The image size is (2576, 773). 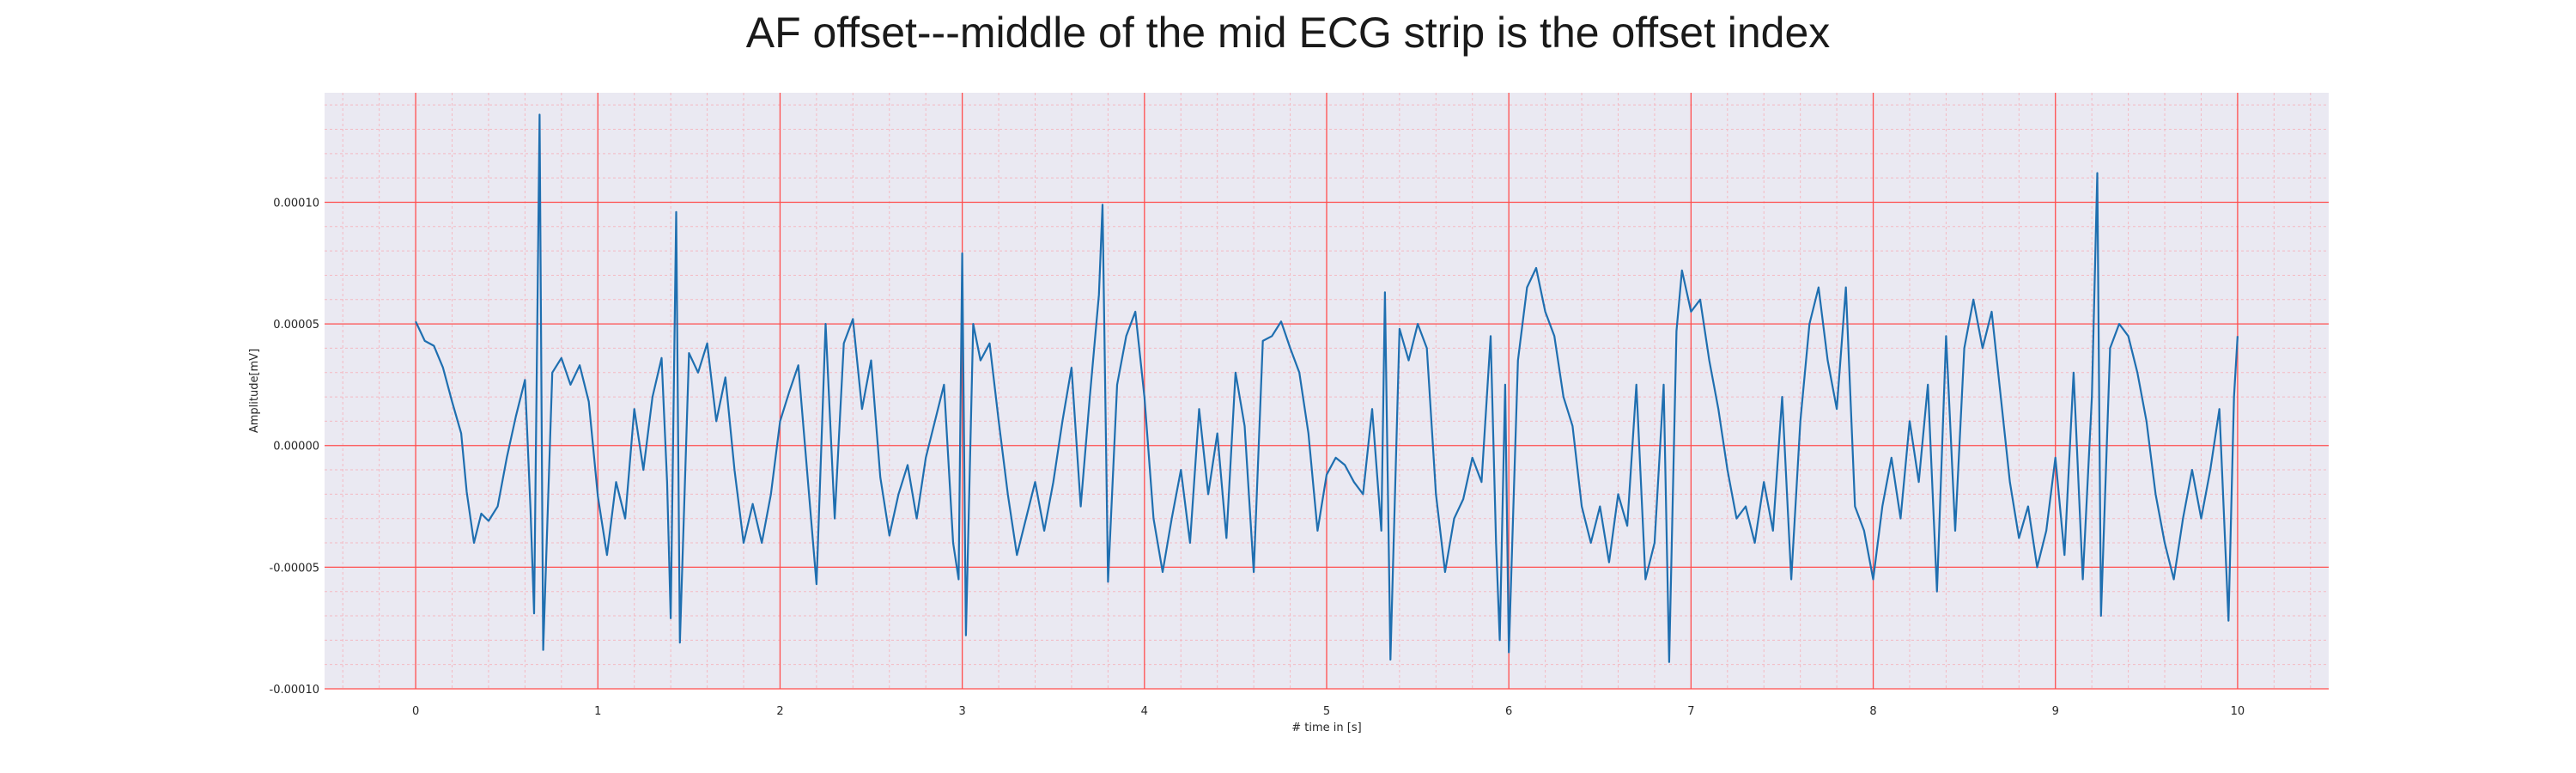 What do you see at coordinates (2238, 711) in the screenshot?
I see `x-tick-label: 10` at bounding box center [2238, 711].